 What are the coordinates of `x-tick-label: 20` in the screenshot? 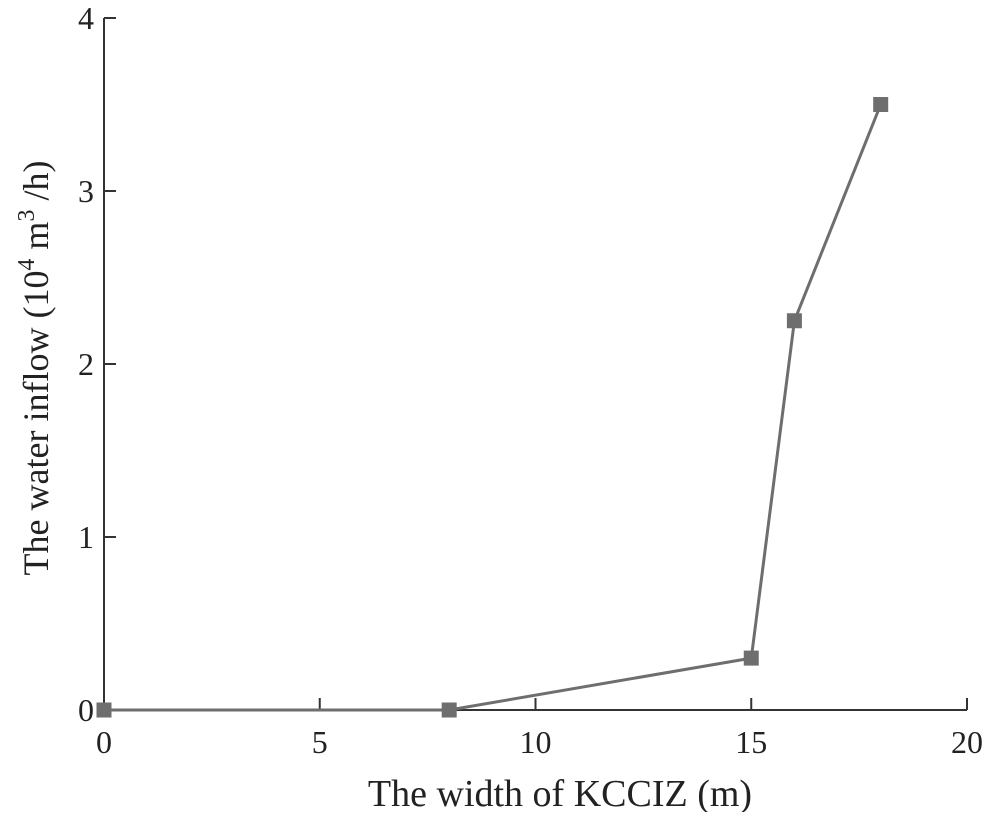 It's located at (967, 742).